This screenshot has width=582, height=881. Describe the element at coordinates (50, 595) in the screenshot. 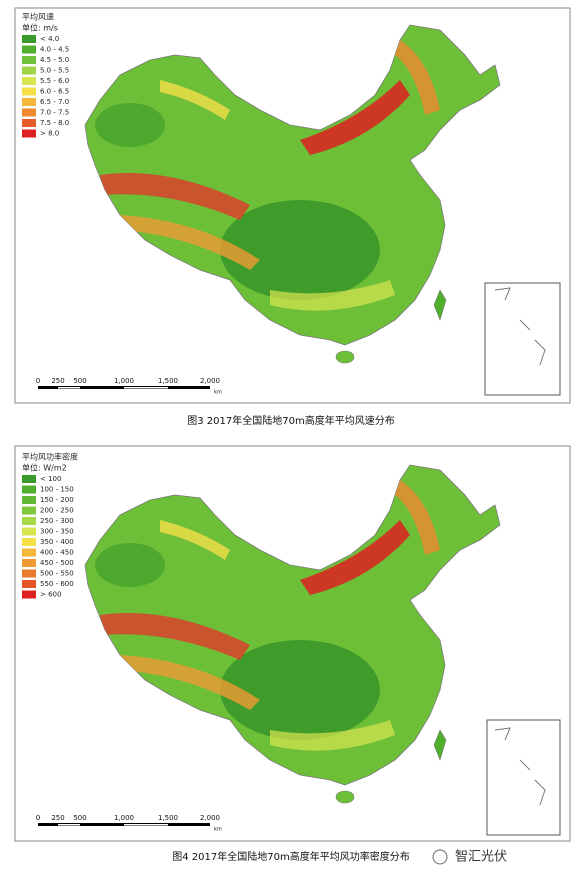

I see `legend-label: > 600` at that location.